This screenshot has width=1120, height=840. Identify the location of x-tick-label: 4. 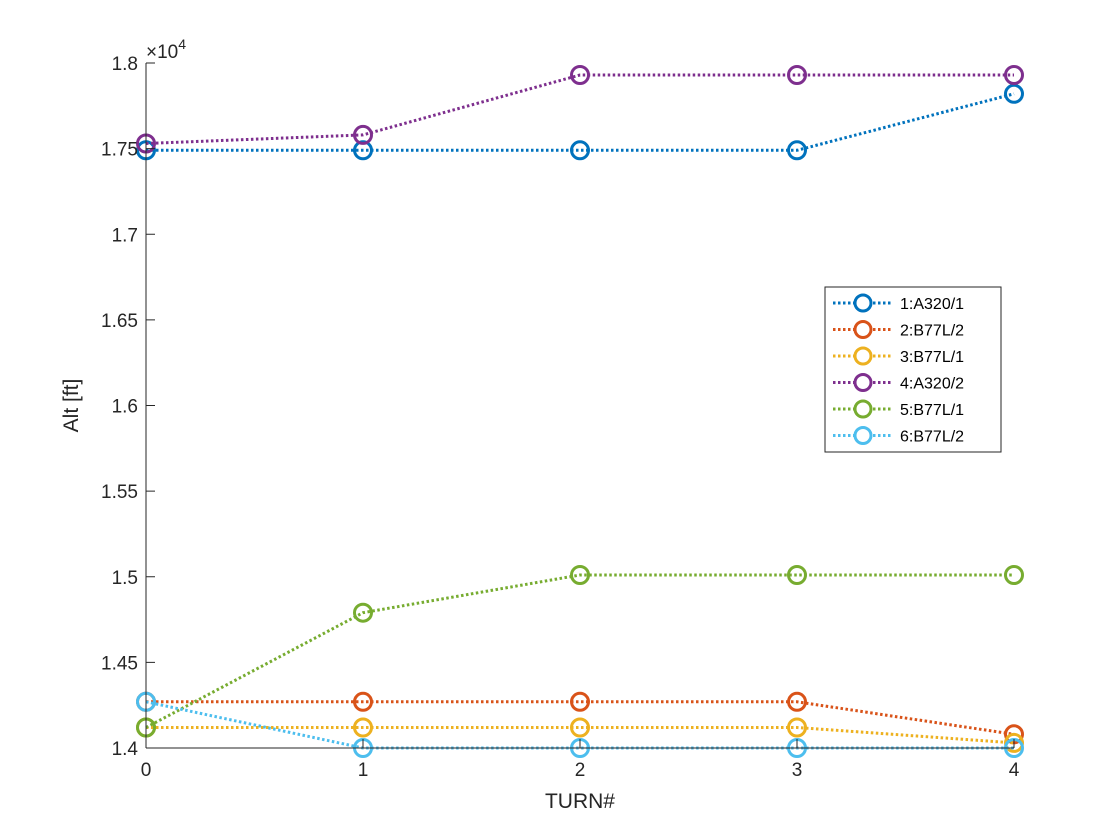
(1014, 770).